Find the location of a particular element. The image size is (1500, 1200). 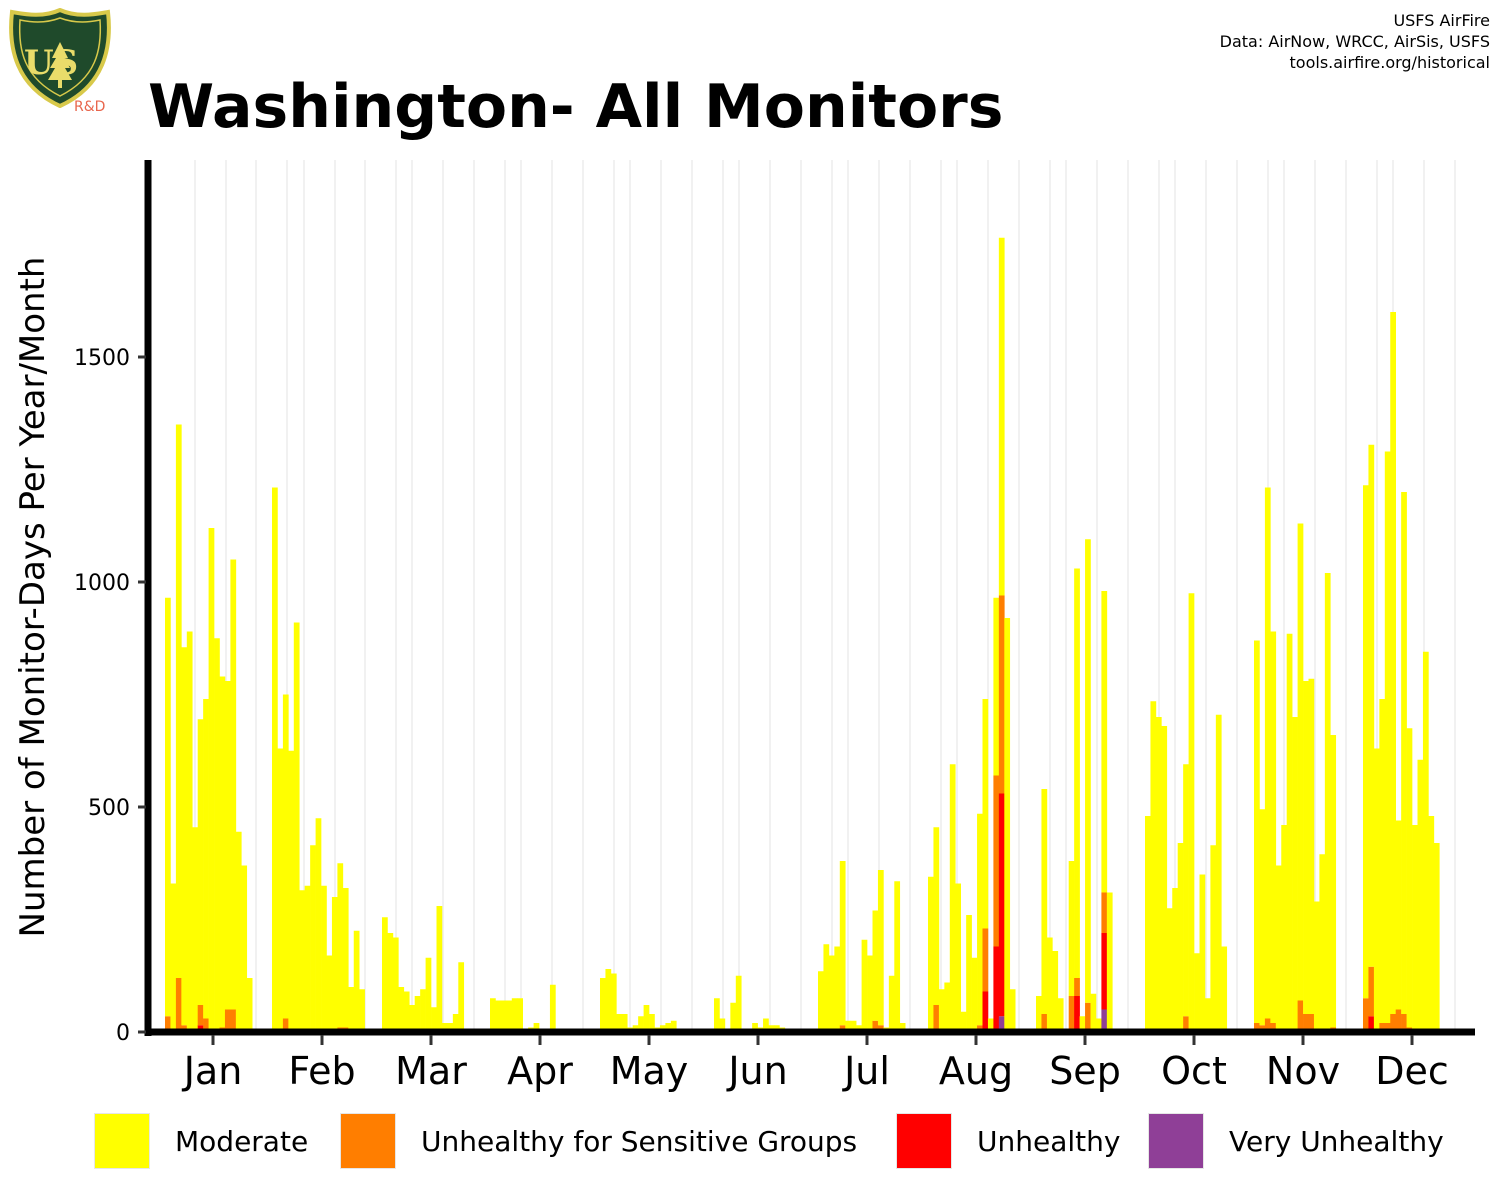

x-tick-label: Apr is located at coordinates (540, 1071).